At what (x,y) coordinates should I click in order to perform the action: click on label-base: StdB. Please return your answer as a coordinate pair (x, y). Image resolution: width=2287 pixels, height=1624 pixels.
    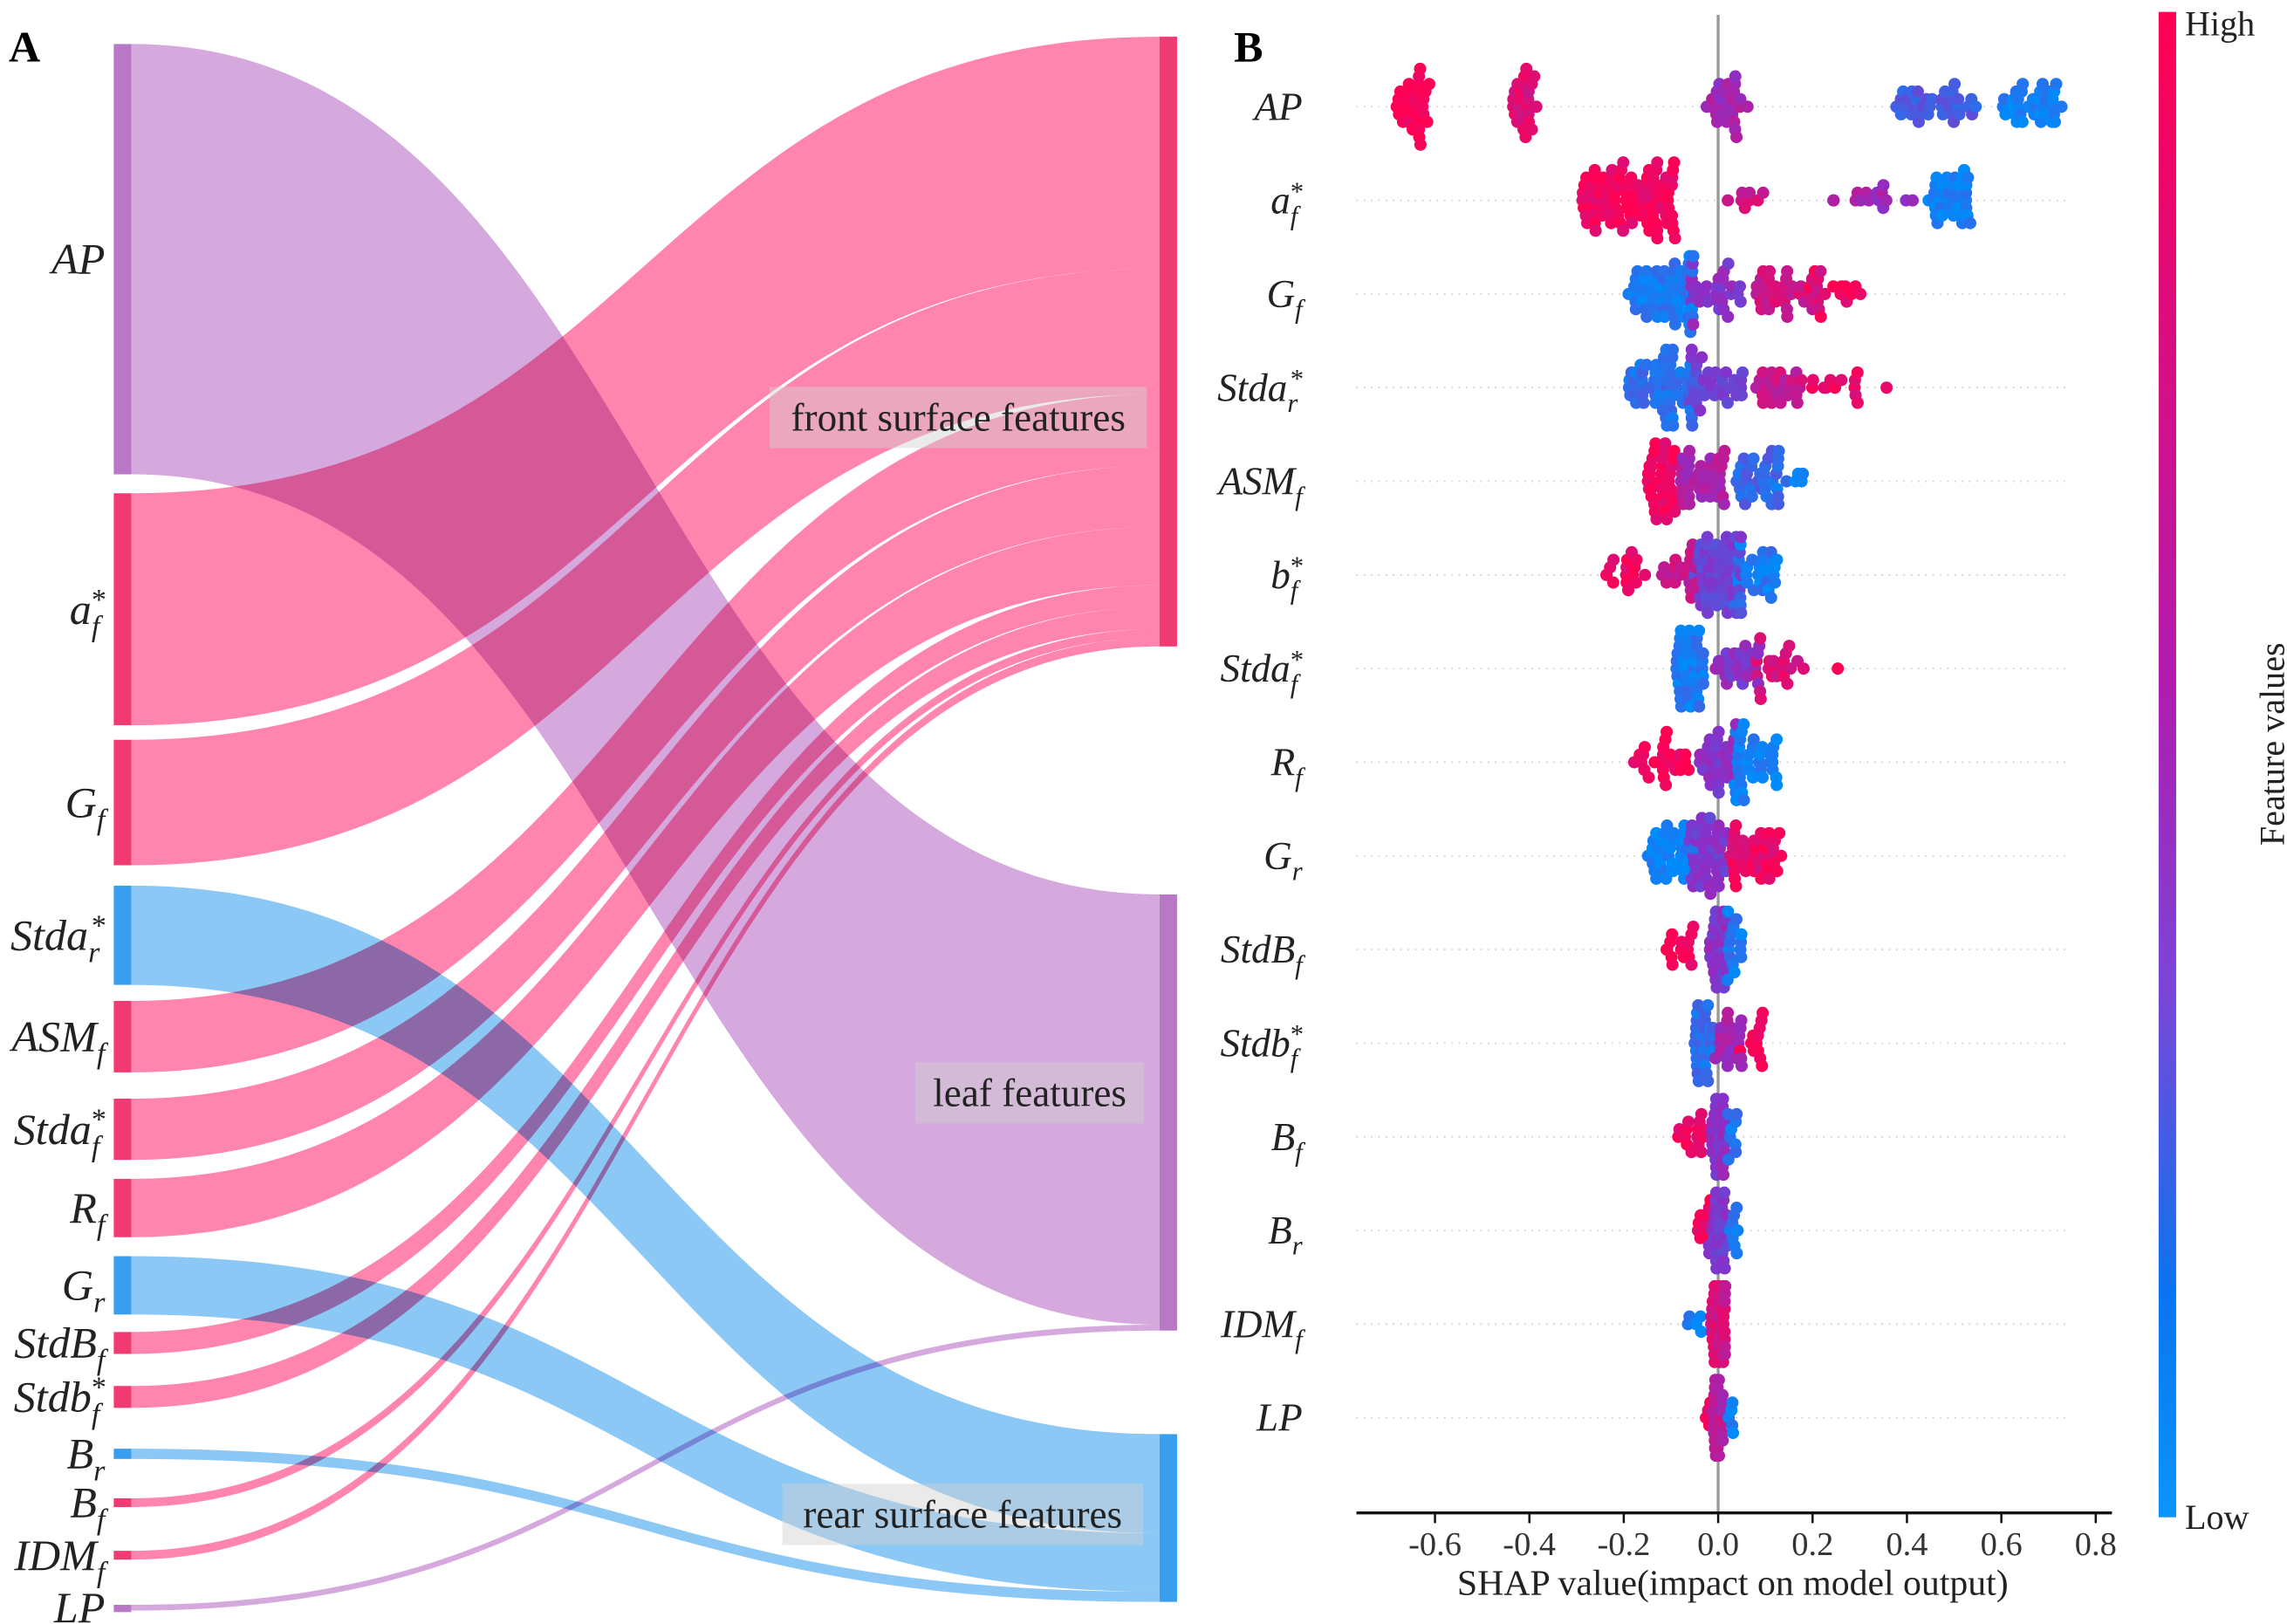
    Looking at the image, I should click on (55, 1343).